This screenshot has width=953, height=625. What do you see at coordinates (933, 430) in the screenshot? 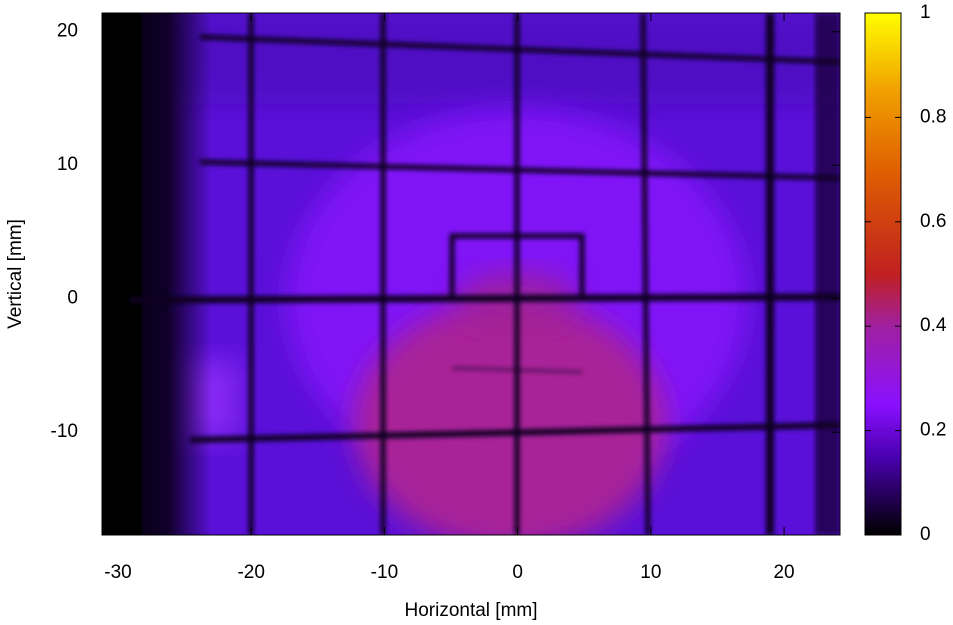
I see `colorbar-tick-label: 0.2` at bounding box center [933, 430].